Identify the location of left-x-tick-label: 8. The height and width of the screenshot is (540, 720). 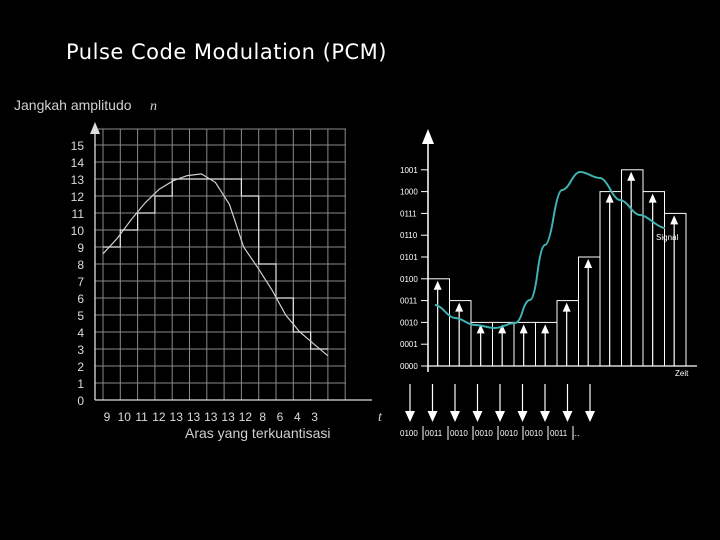
(262, 417).